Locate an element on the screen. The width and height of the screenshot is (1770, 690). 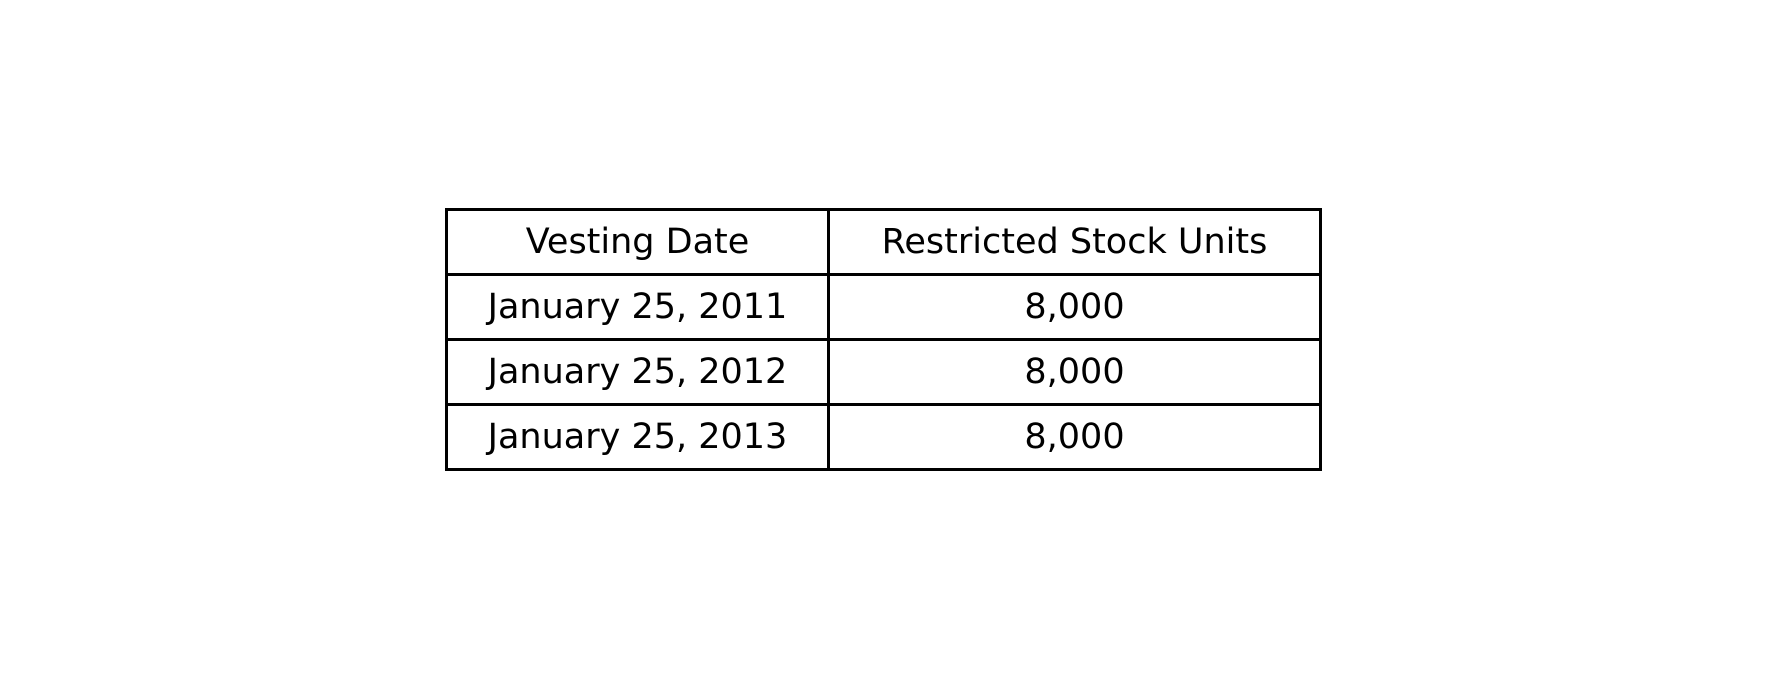
table-header-row: Vesting Date Restricted Stock Units is located at coordinates (883, 242).